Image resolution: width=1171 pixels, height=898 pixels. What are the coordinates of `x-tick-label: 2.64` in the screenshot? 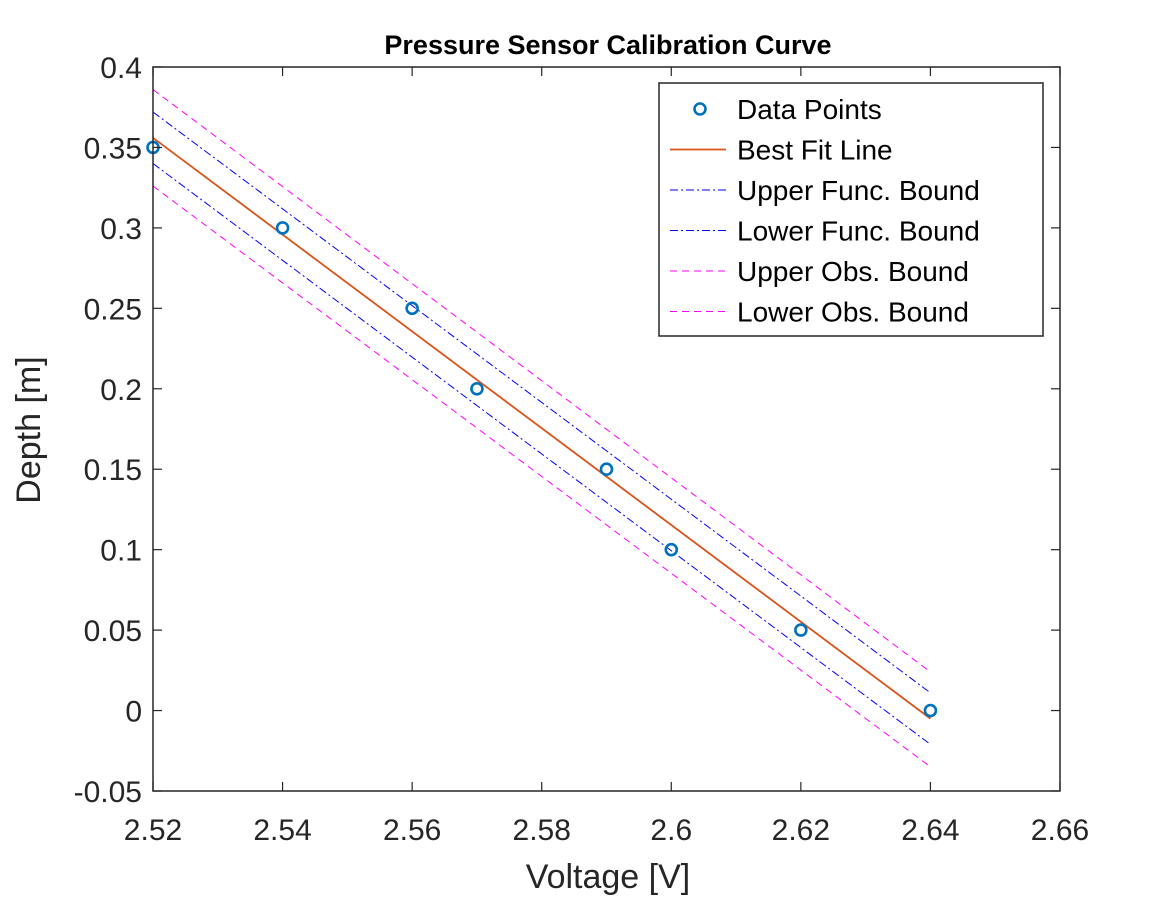 It's located at (930, 830).